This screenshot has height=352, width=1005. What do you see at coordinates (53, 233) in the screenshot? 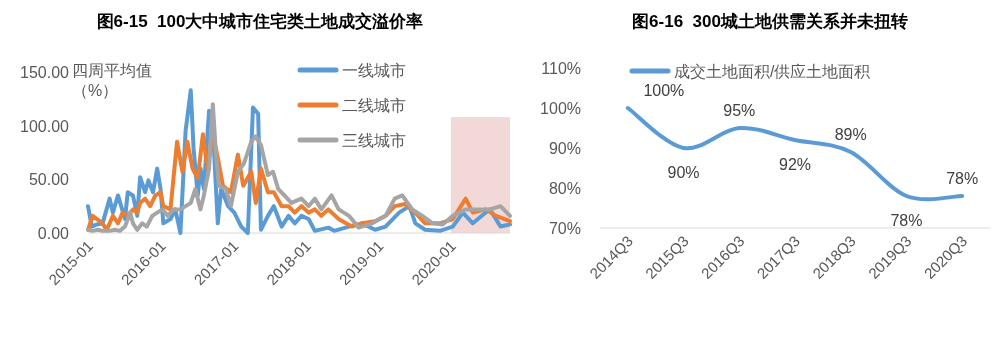
I see `y-tick-label: 0.00` at bounding box center [53, 233].